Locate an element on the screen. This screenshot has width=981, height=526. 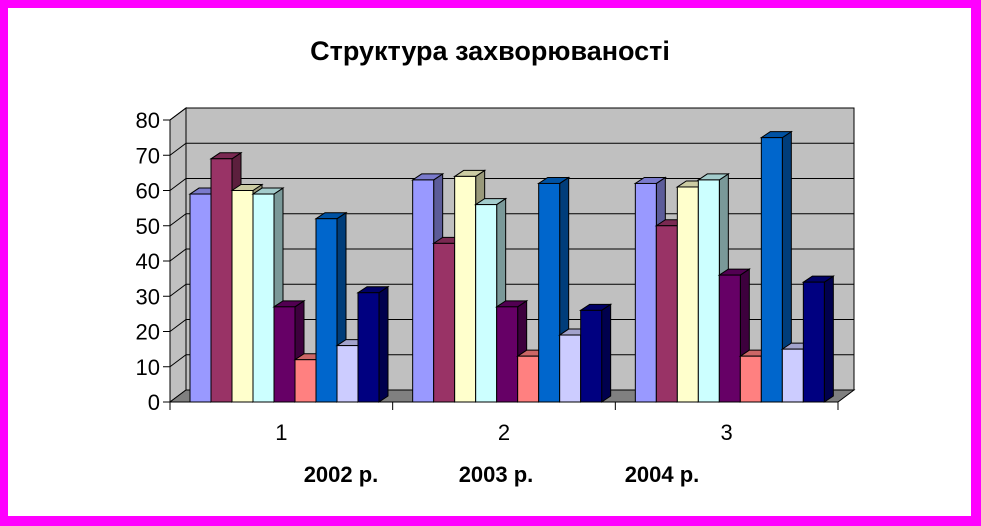
y-tick-label: 30 is located at coordinates (148, 296).